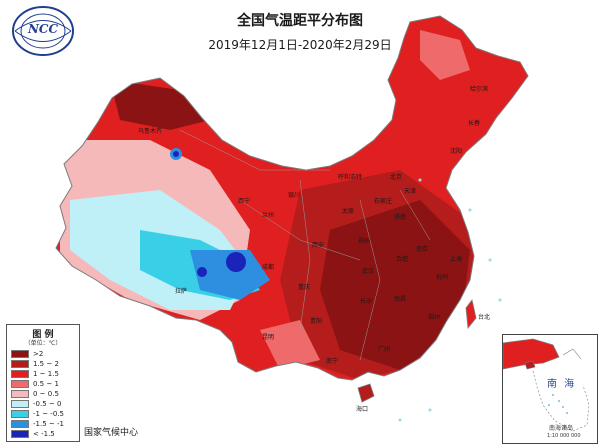  I want to click on city-label: 济南, so click(400, 217).